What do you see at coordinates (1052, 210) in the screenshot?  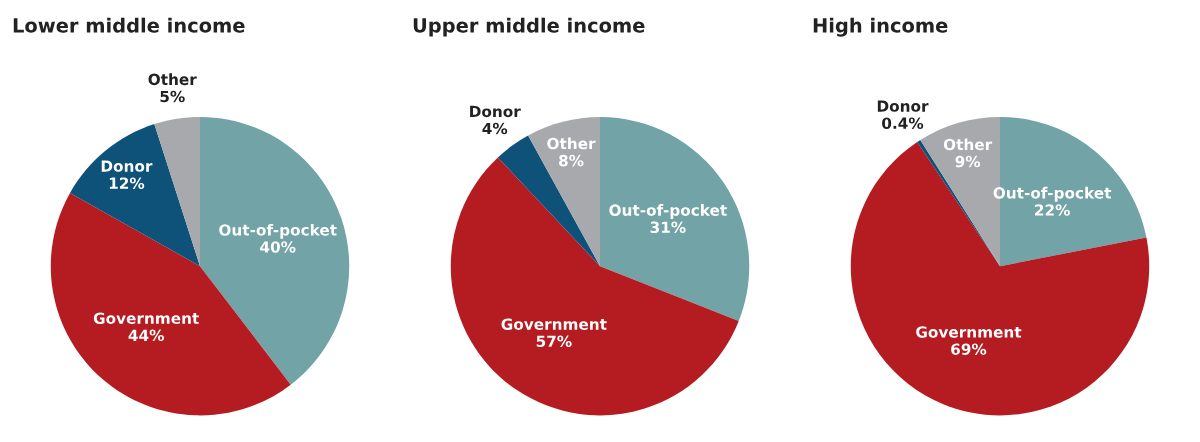 I see `data-label: 22%` at bounding box center [1052, 210].